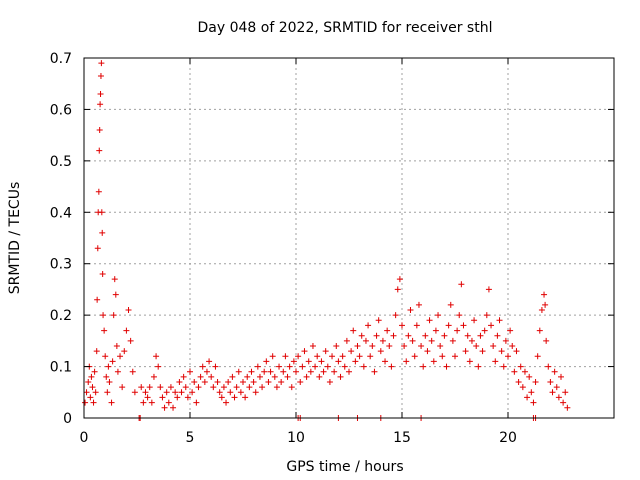 This screenshot has width=640, height=480. Describe the element at coordinates (61, 110) in the screenshot. I see `y-tick-label: 0.6` at that location.